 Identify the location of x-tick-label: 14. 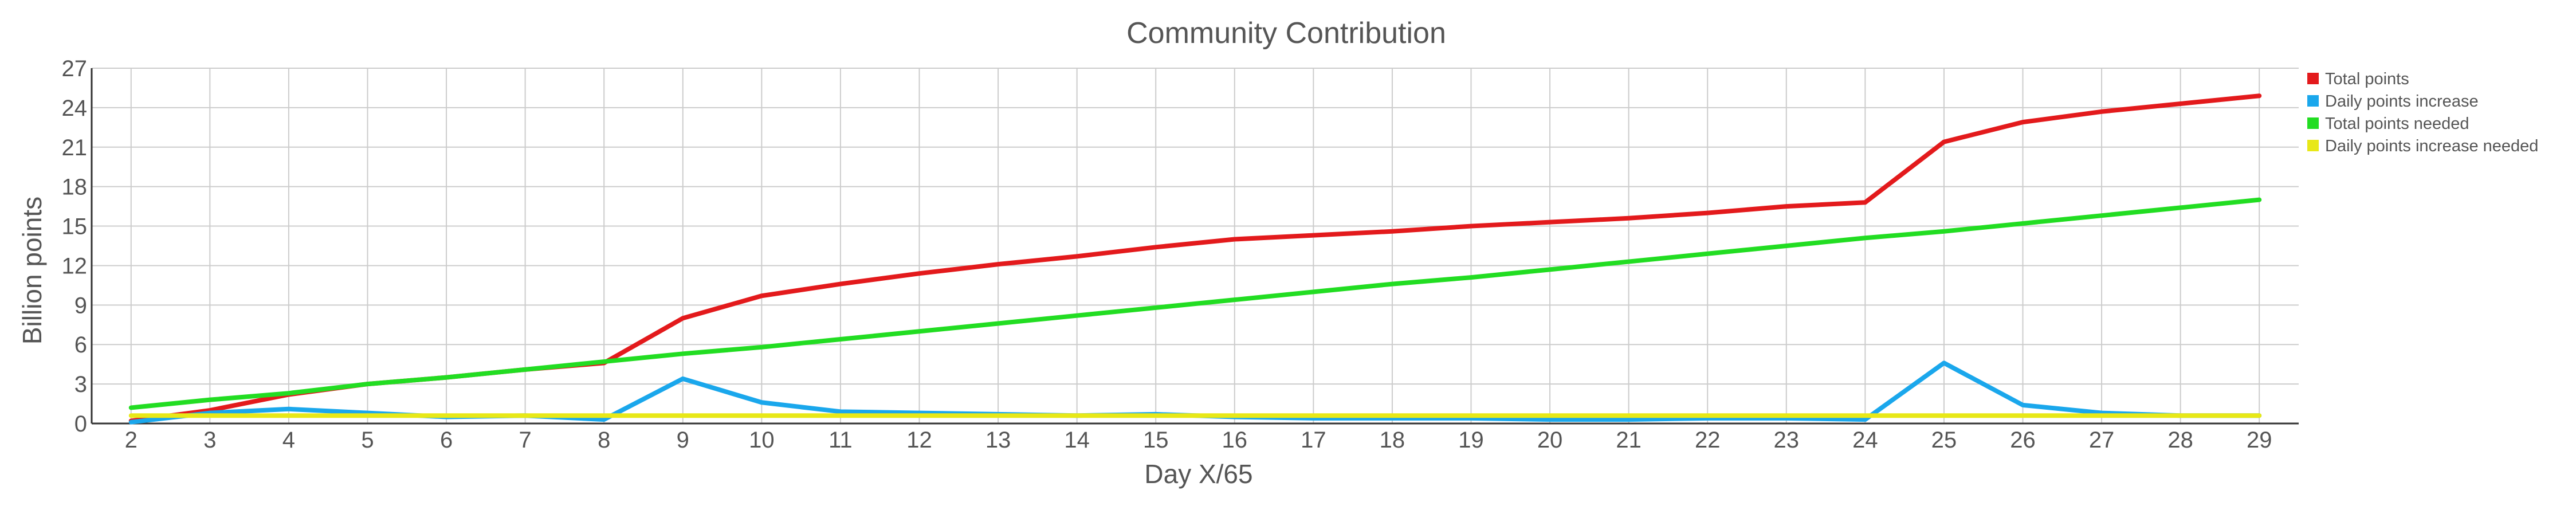
(1077, 440).